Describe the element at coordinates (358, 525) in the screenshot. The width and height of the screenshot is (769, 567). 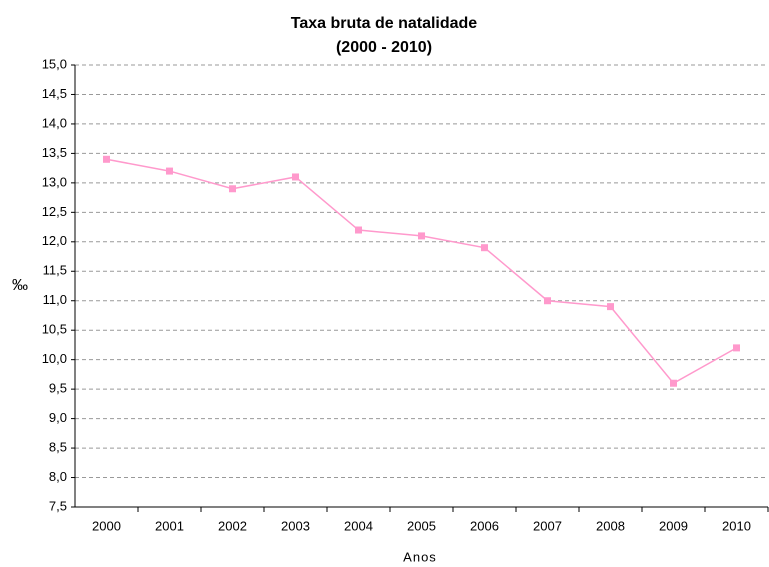
I see `x-tick-label: 2004` at that location.